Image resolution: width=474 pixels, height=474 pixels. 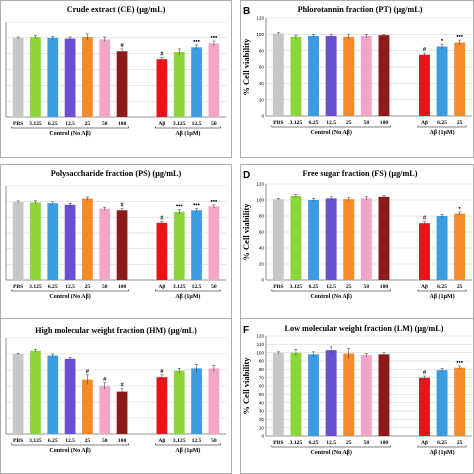 I want to click on y-tick-label: 90, so click(x=262, y=361).